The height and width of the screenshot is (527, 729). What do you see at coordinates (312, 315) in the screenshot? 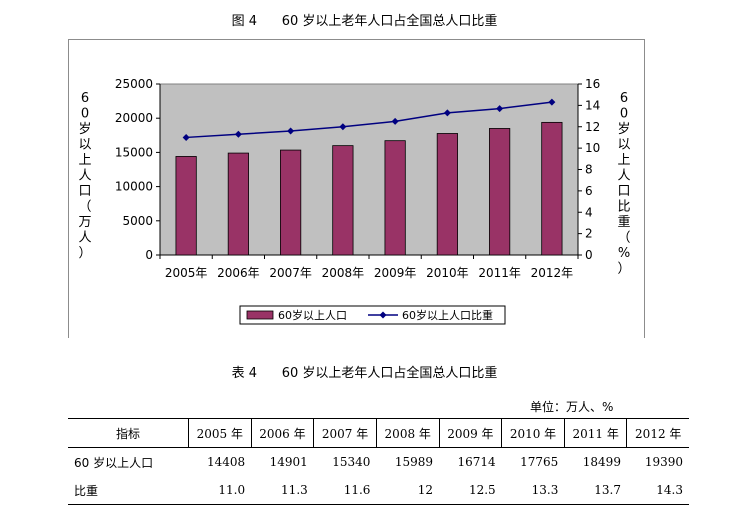
I see `legend-bar-label: 60岁以上人口` at bounding box center [312, 315].